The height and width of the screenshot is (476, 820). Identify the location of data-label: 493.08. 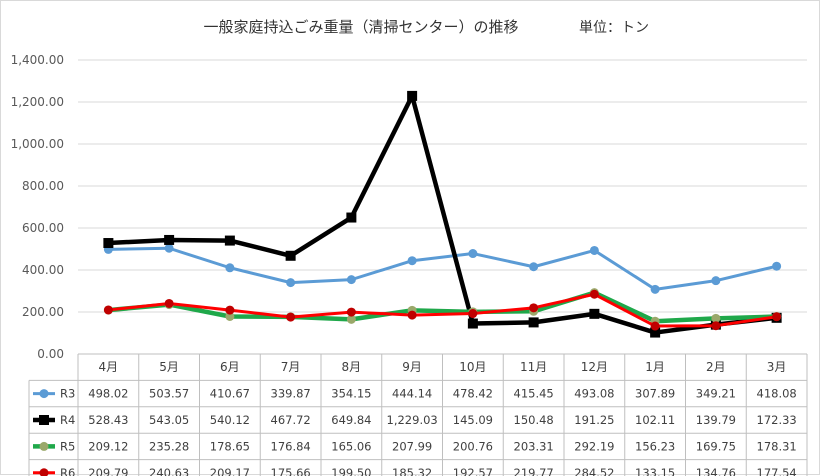
(594, 394).